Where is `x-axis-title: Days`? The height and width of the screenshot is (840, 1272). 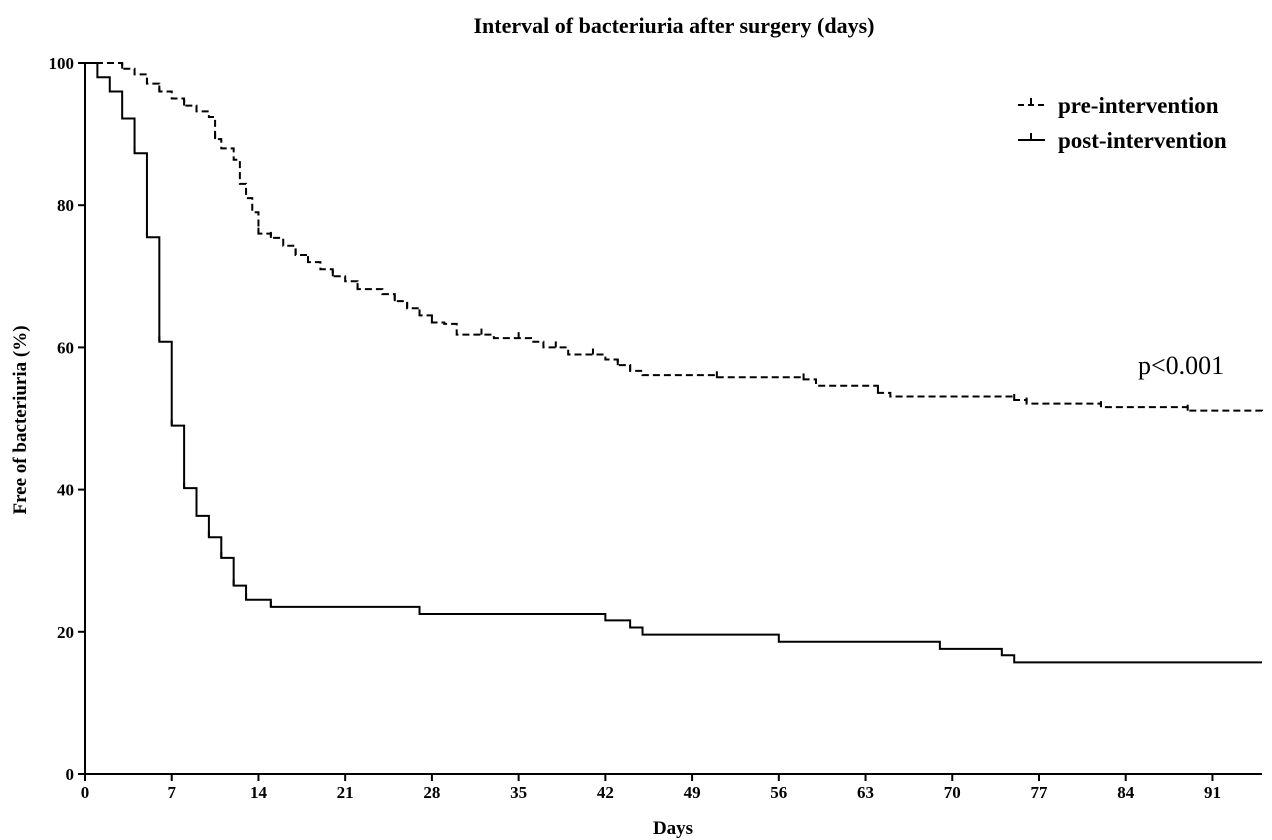
x-axis-title: Days is located at coordinates (673, 828).